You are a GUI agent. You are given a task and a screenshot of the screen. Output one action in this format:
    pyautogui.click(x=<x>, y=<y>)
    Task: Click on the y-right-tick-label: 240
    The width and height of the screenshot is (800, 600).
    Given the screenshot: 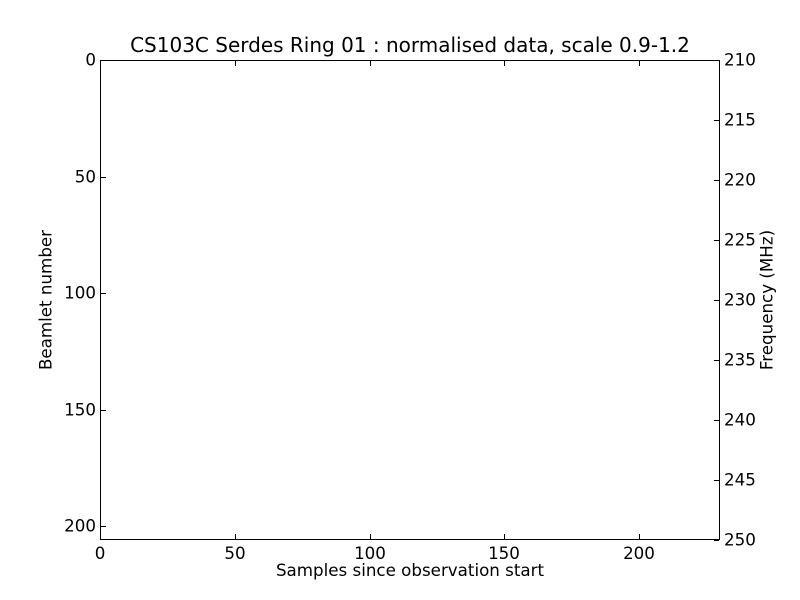 What is the action you would take?
    pyautogui.click(x=740, y=419)
    